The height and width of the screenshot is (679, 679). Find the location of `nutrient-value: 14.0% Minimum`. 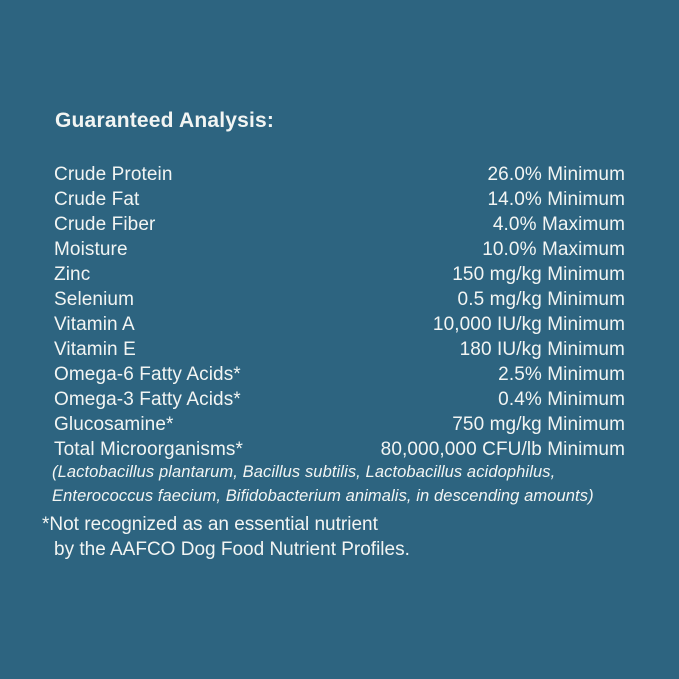

nutrient-value: 14.0% Minimum is located at coordinates (556, 199).